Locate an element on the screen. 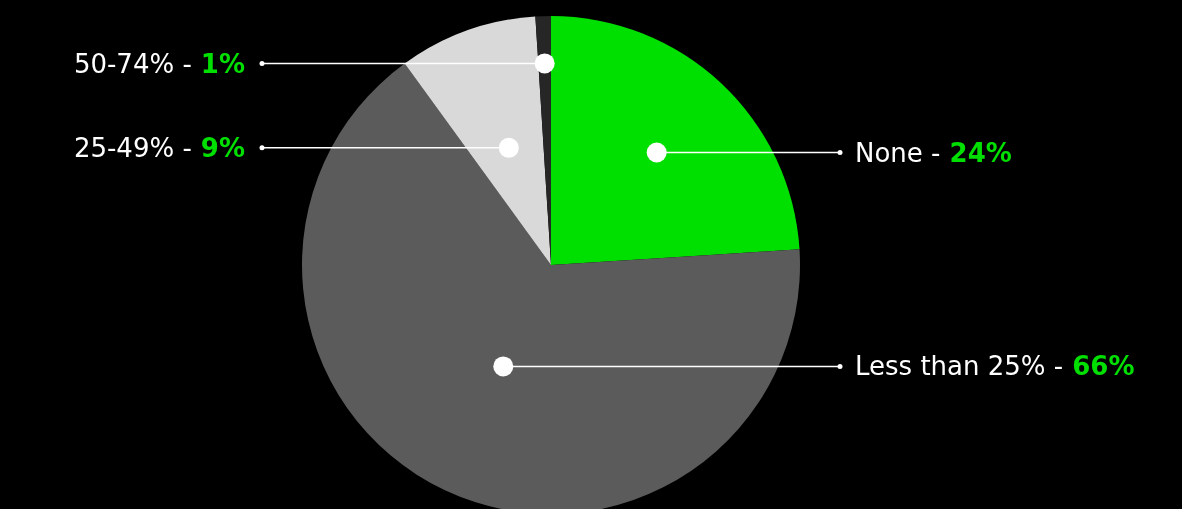  data-label: 1% is located at coordinates (218, 63).